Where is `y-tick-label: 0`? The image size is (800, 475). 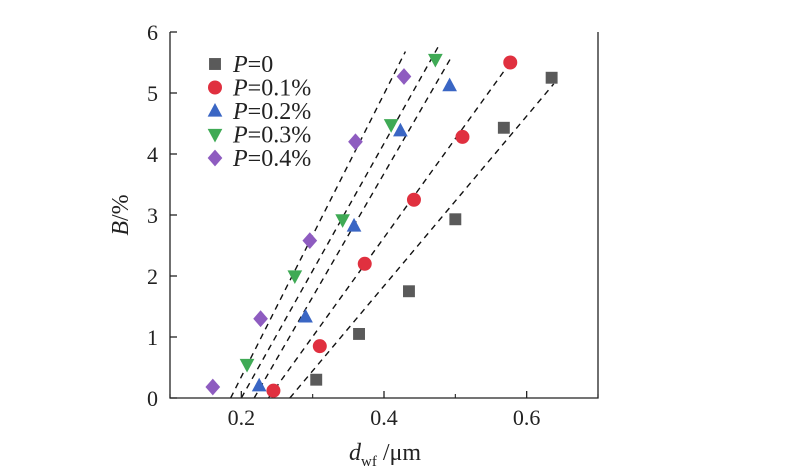
y-tick-label: 0 is located at coordinates (152, 398).